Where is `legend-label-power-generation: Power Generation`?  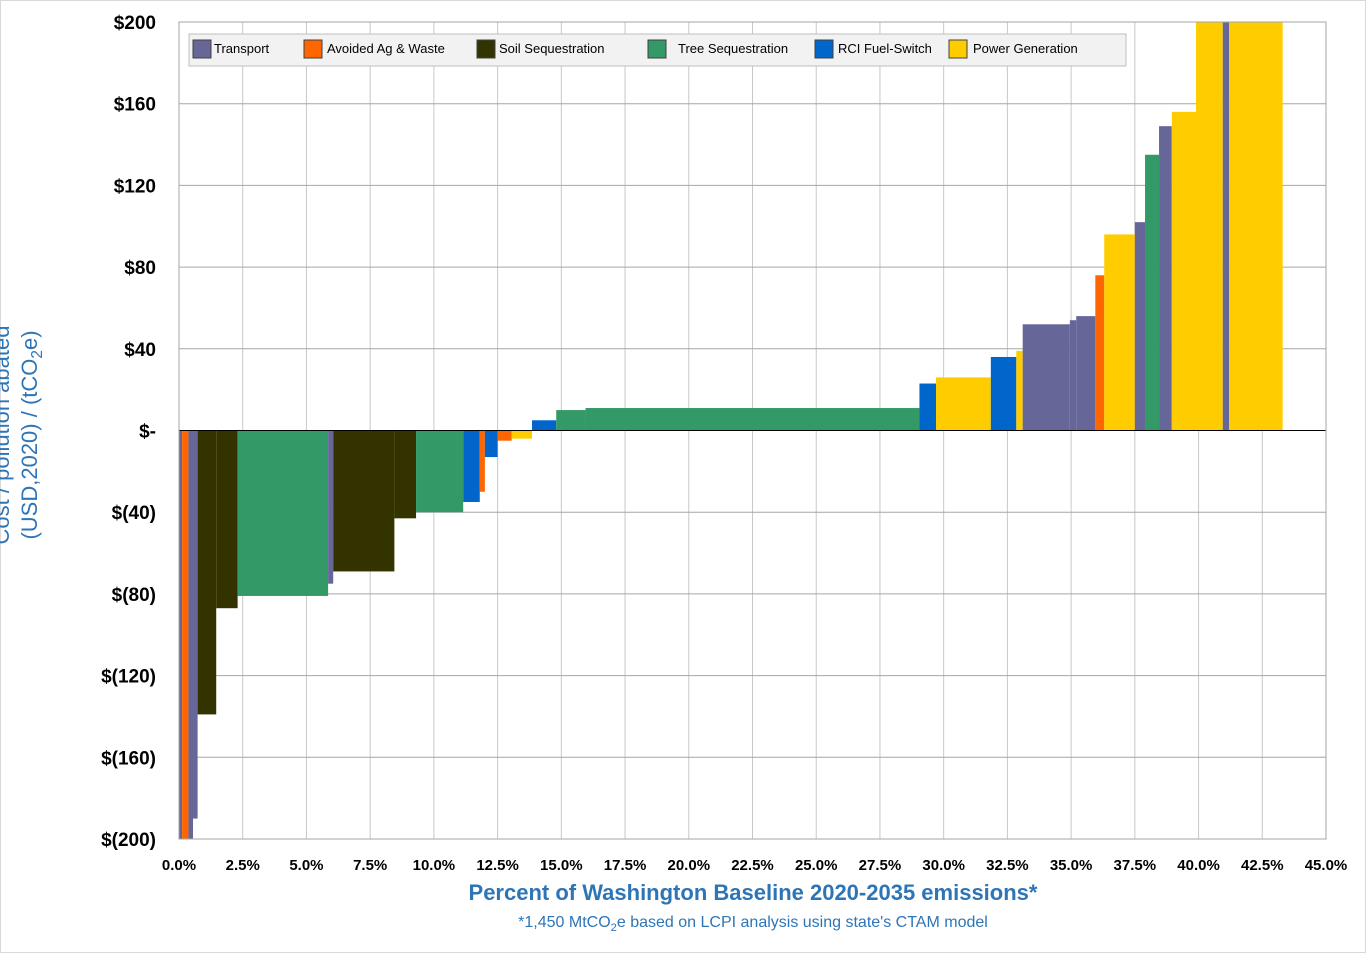 legend-label-power-generation: Power Generation is located at coordinates (1025, 48).